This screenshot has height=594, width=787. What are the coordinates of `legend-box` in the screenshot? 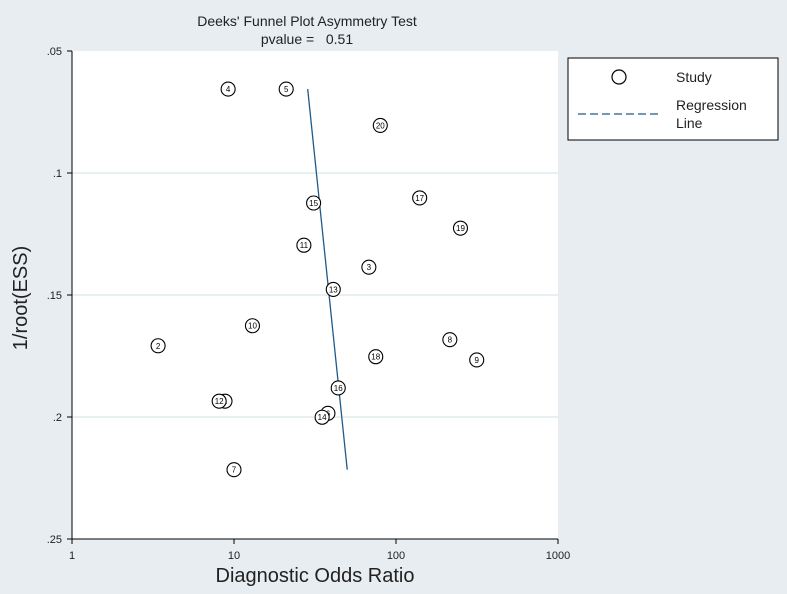 It's located at (673, 99).